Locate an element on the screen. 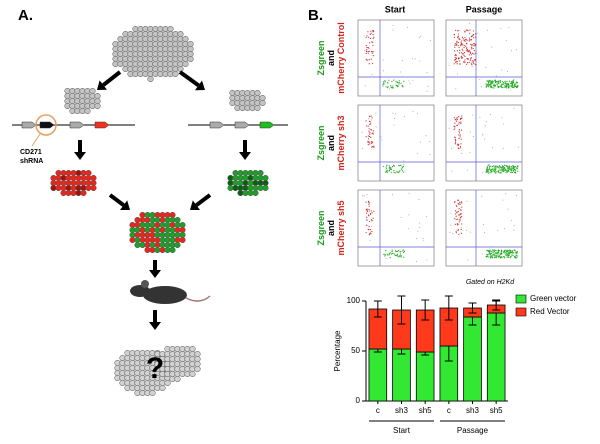 The width and height of the screenshot is (600, 444). flow-arrow is located at coordinates (112, 78).